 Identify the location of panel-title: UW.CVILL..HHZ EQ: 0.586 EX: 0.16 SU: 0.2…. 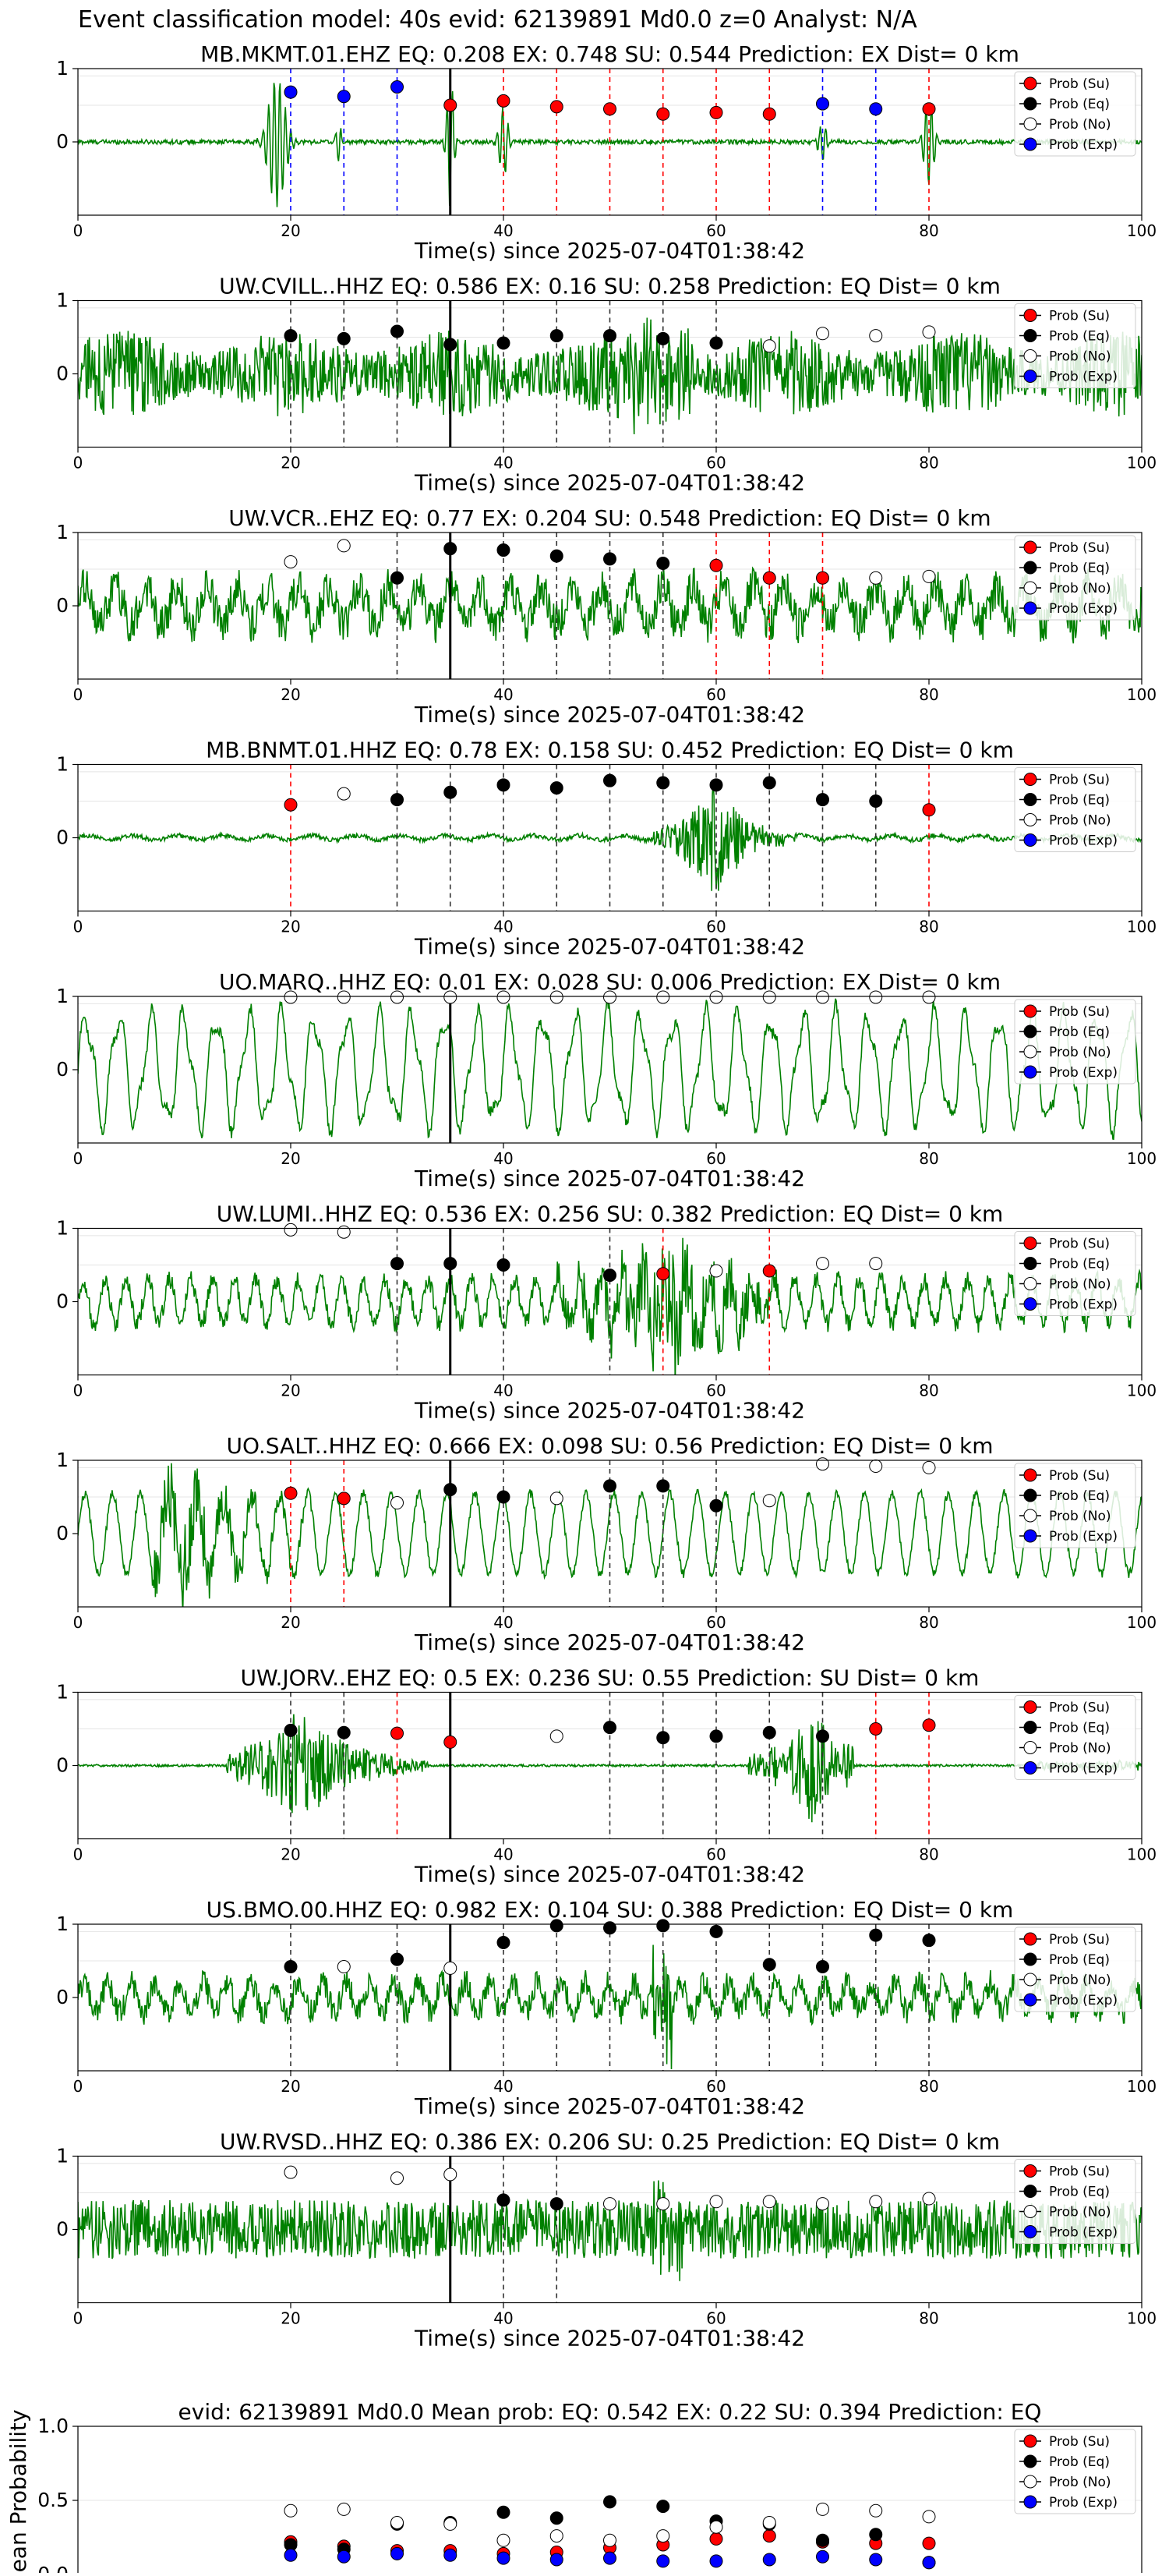
(610, 286).